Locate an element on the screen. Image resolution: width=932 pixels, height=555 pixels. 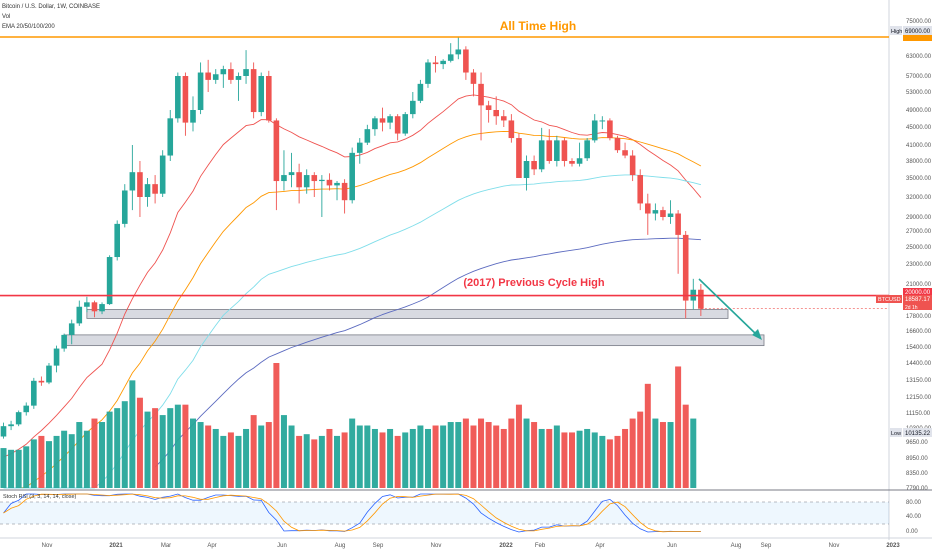
symbol-badge-bg is located at coordinates (889, 299).